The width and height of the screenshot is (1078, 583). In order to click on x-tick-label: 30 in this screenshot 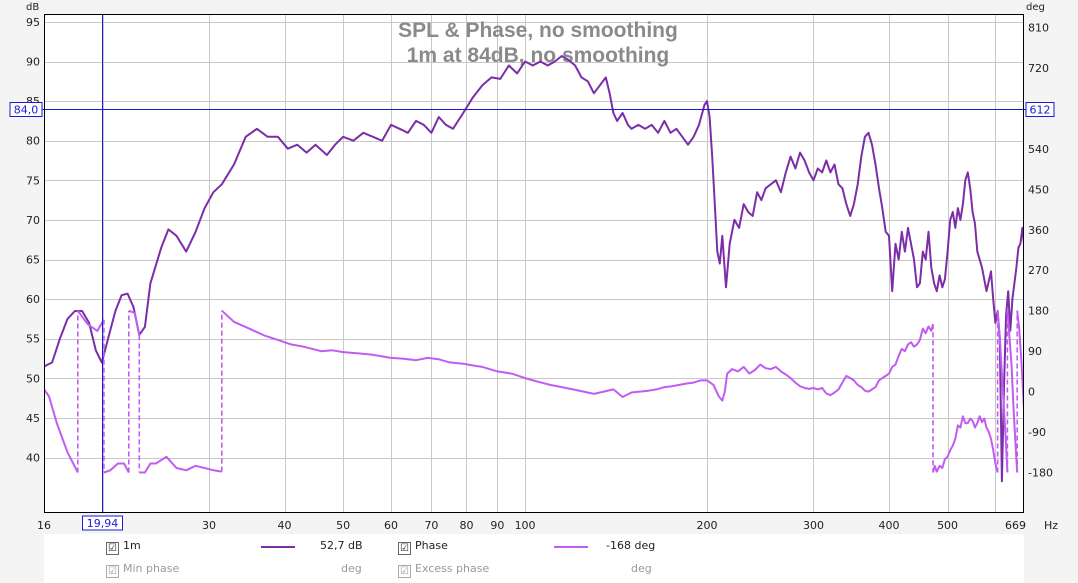, I will do `click(209, 525)`.